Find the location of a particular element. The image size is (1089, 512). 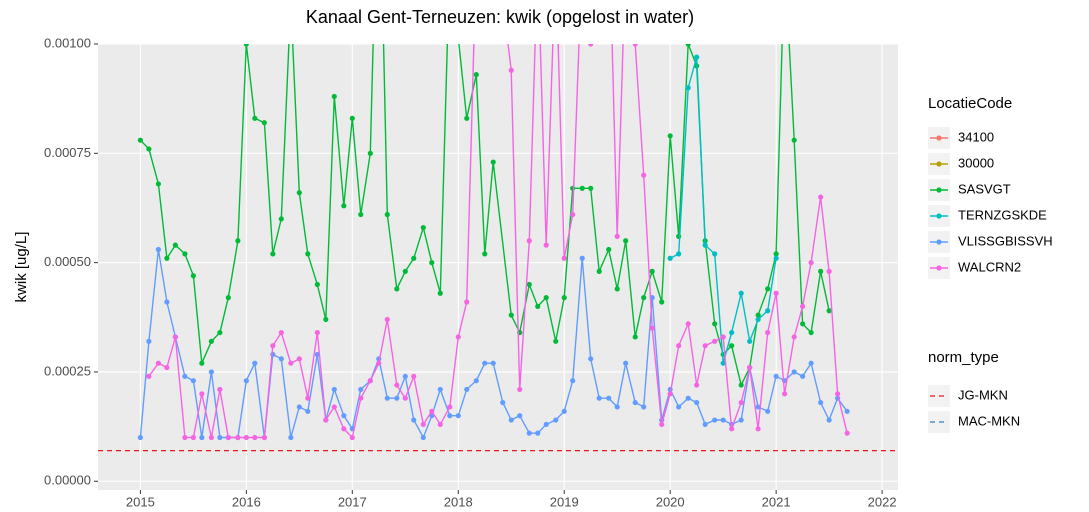

legend-label: VLISSGBISSVH is located at coordinates (1005, 240).